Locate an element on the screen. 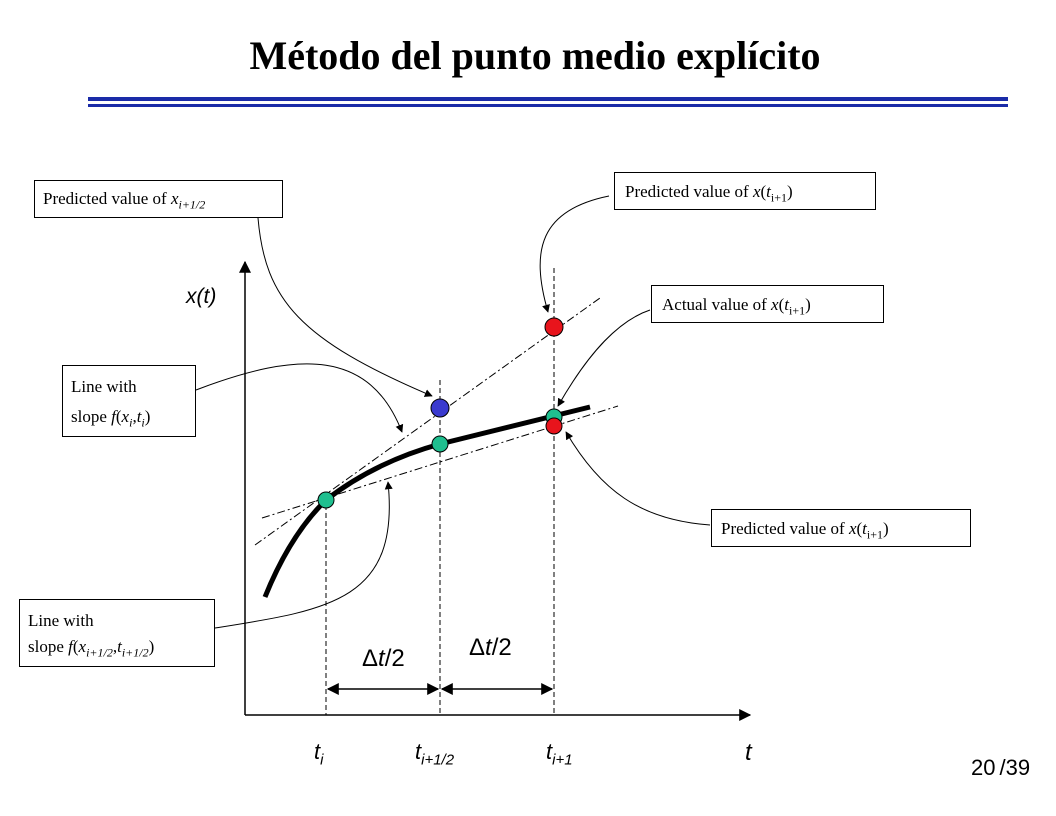  arrow-pred-top is located at coordinates (574, 254).